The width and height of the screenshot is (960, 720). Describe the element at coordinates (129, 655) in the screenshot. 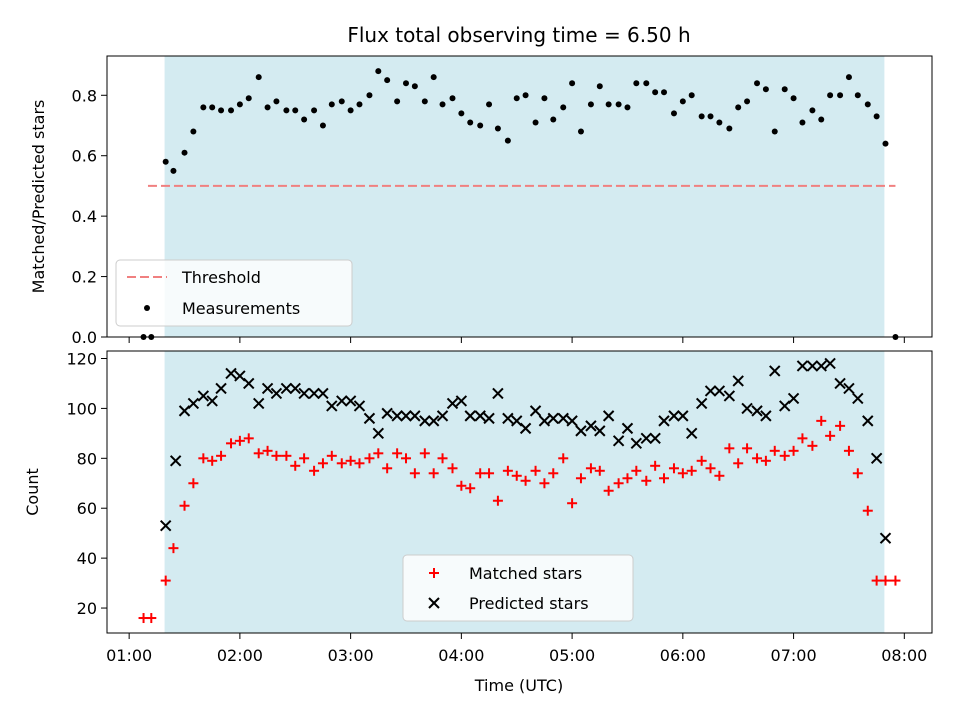

I see `x-tick-label: 01:00` at that location.